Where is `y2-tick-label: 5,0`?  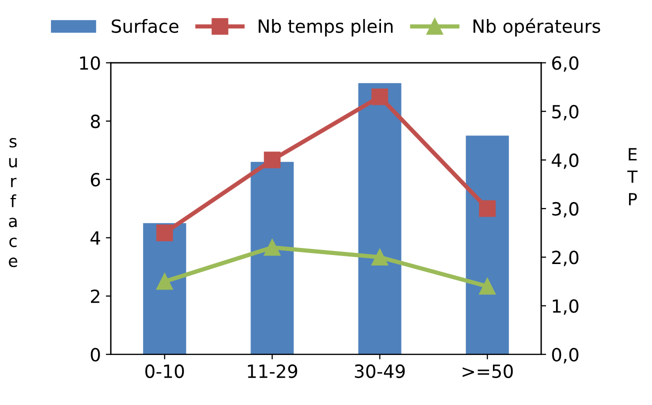
y2-tick-label: 5,0 is located at coordinates (565, 112).